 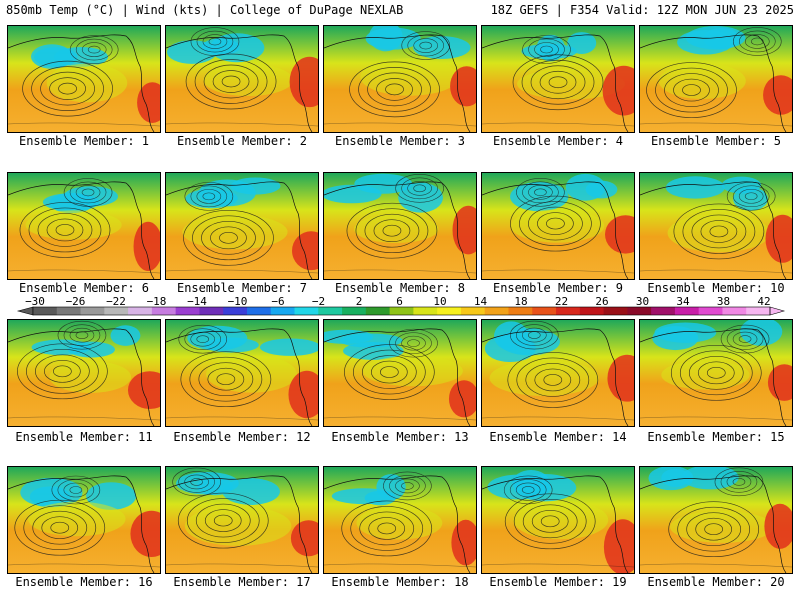 What do you see at coordinates (35, 302) in the screenshot?
I see `colorbar-tick-label: −30` at bounding box center [35, 302].